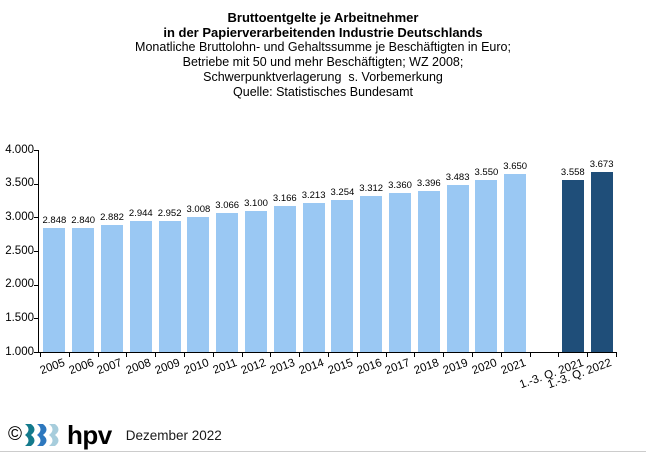 This screenshot has height=463, width=646. I want to click on bar-value-label: 3.066, so click(227, 205).